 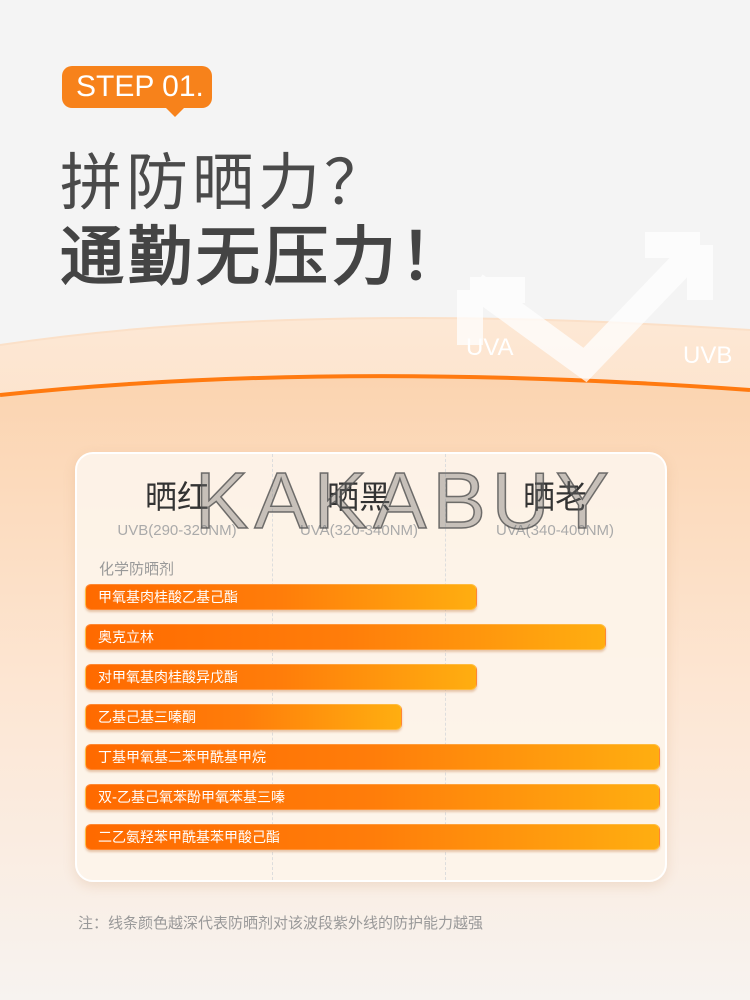 I want to click on bar-label: 对甲氧基肉桂酸异戊酯, so click(x=168, y=678).